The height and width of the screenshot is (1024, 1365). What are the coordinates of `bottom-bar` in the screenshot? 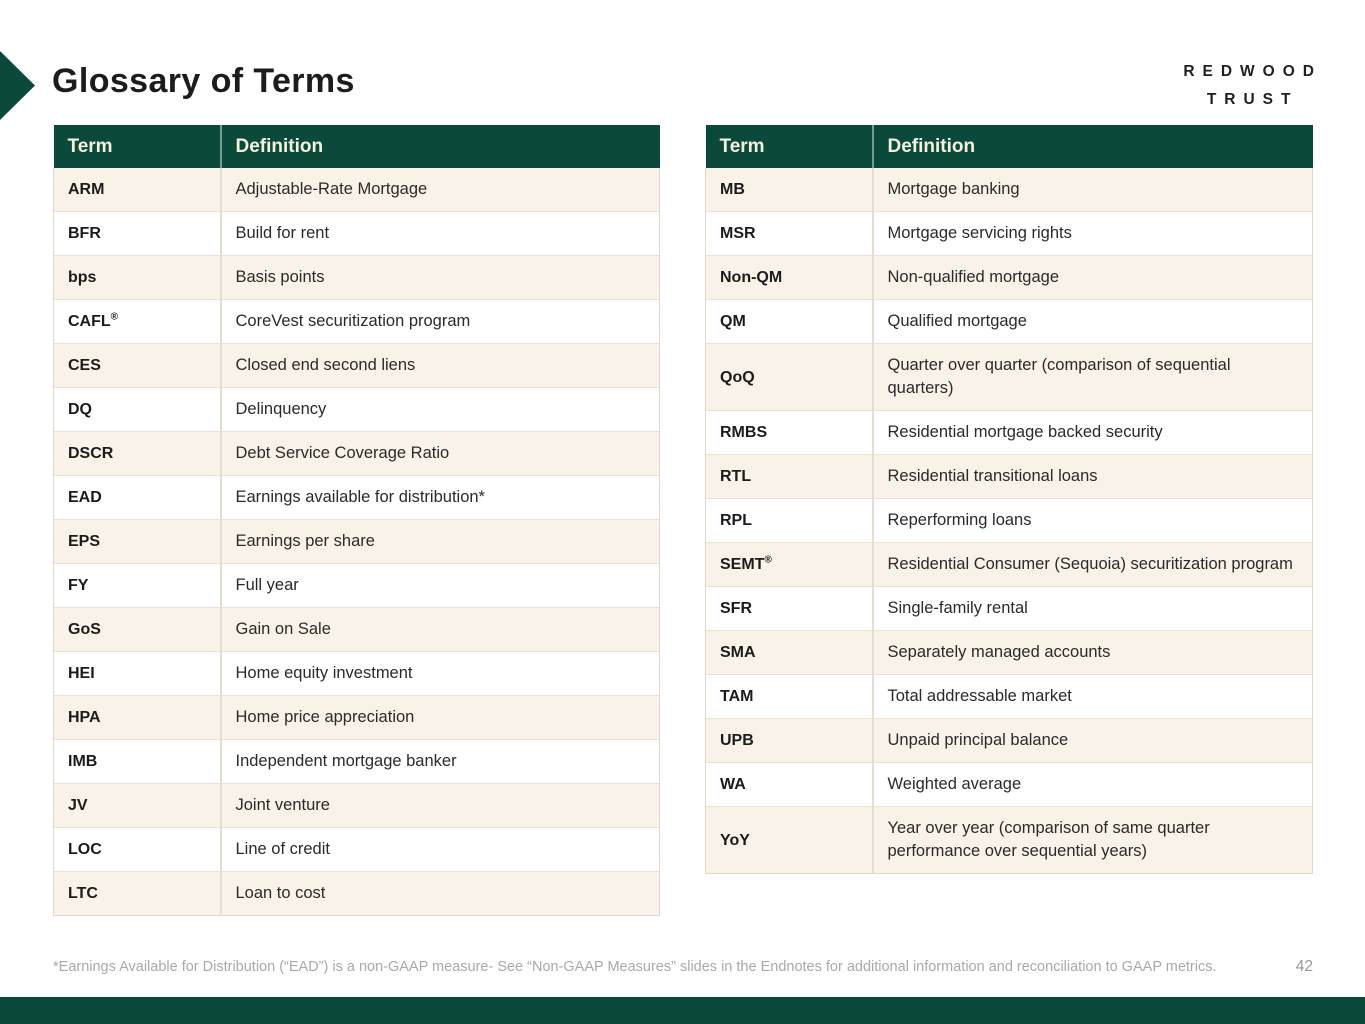 It's located at (682, 1010).